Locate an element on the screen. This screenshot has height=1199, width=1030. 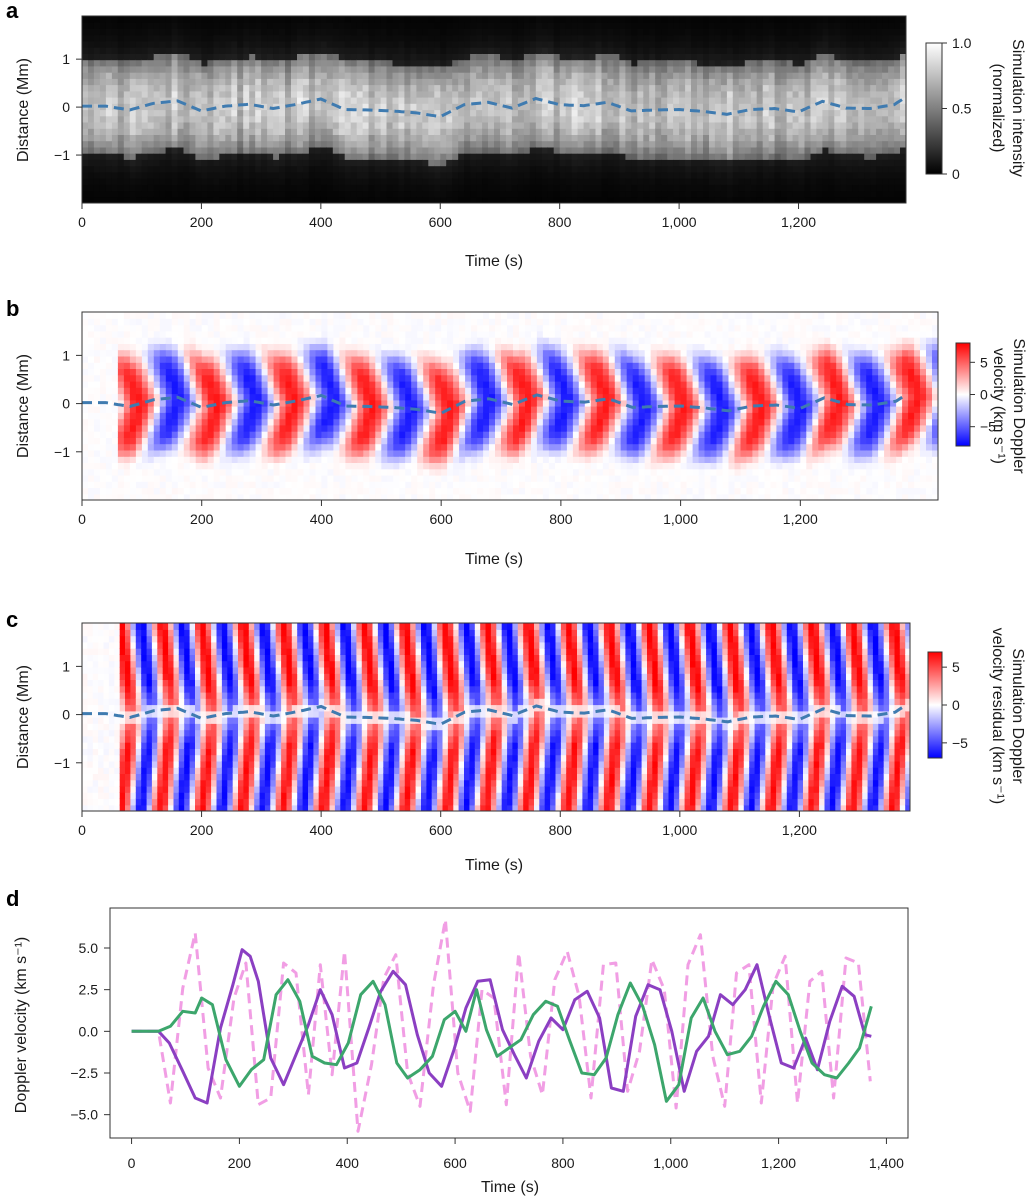
x-tick-label: 1,400 is located at coordinates (886, 1163).